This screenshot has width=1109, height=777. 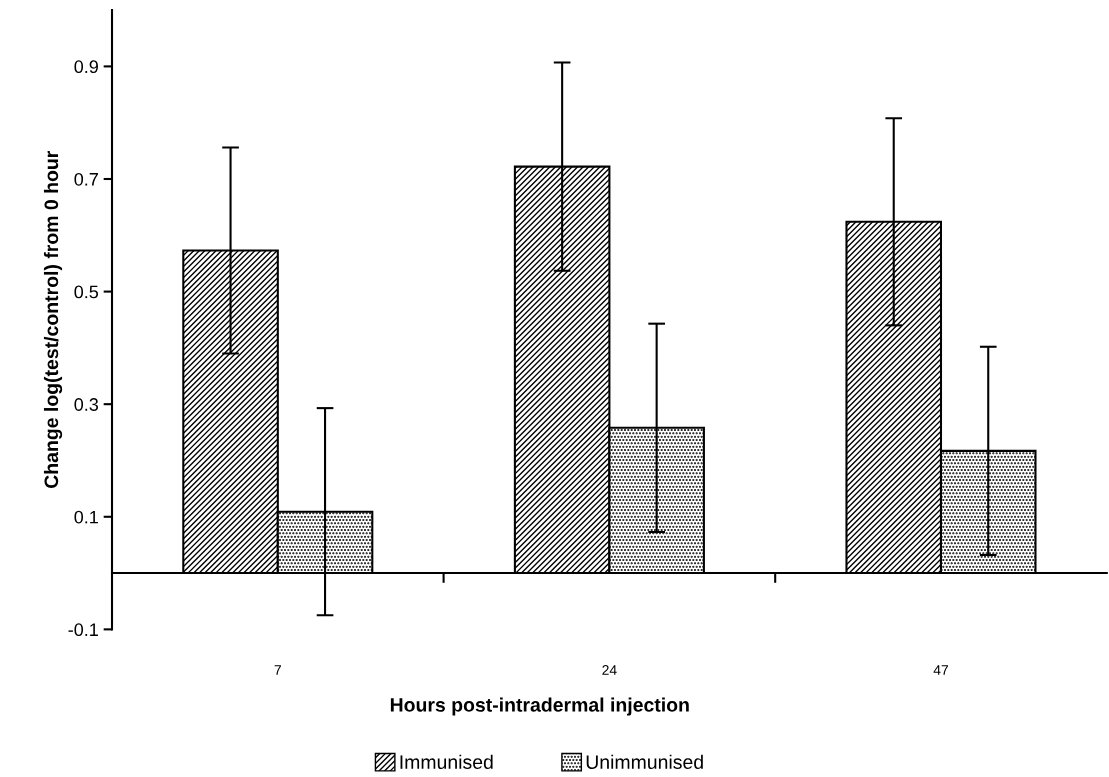 What do you see at coordinates (609, 670) in the screenshot?
I see `x-tick-label: 24` at bounding box center [609, 670].